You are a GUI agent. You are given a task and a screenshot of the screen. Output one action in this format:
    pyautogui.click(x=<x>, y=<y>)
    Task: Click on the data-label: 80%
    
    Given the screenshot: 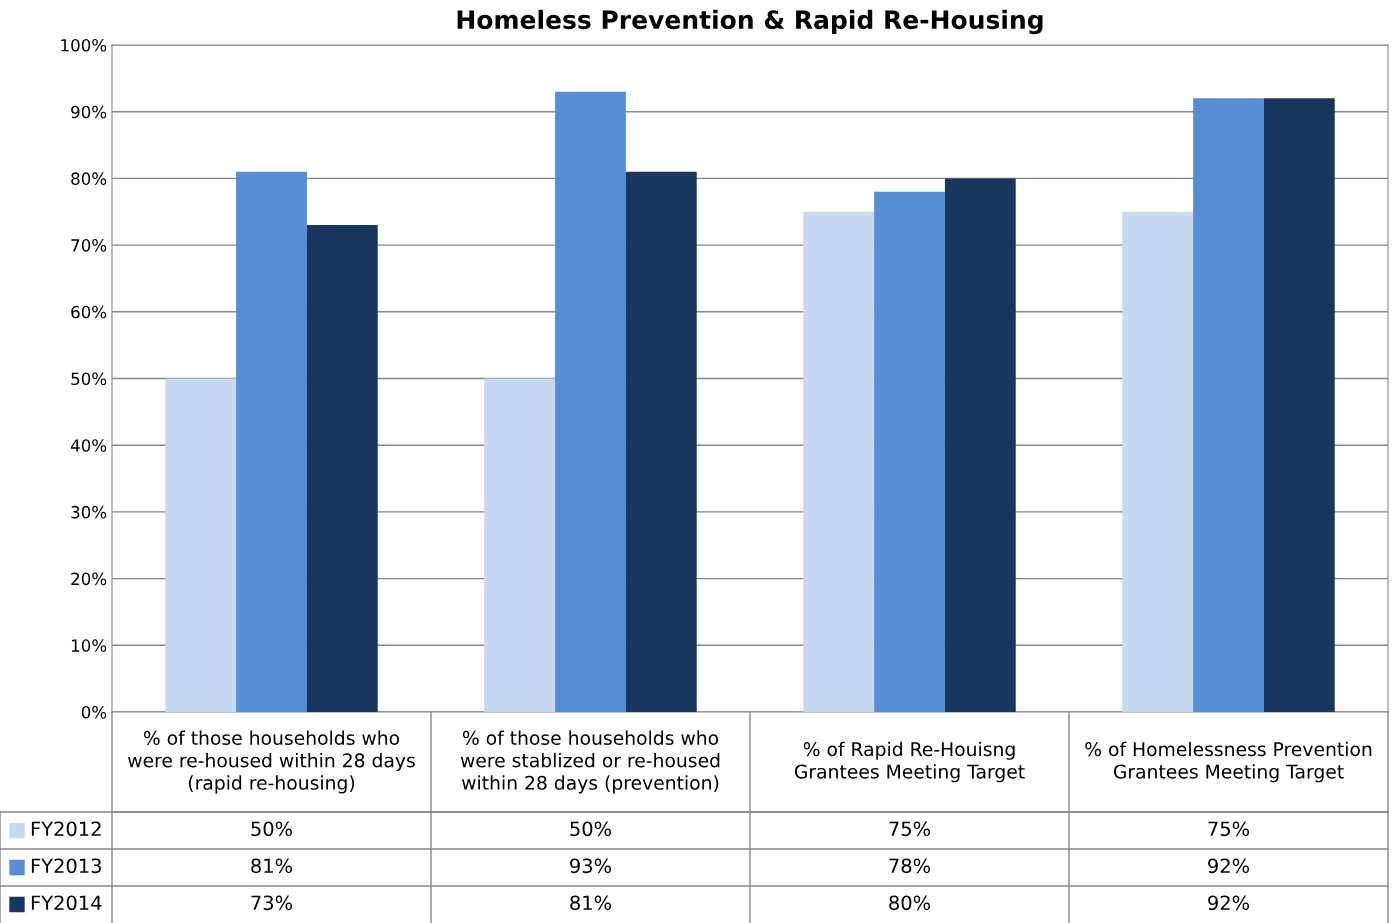 What is the action you would take?
    pyautogui.click(x=910, y=903)
    